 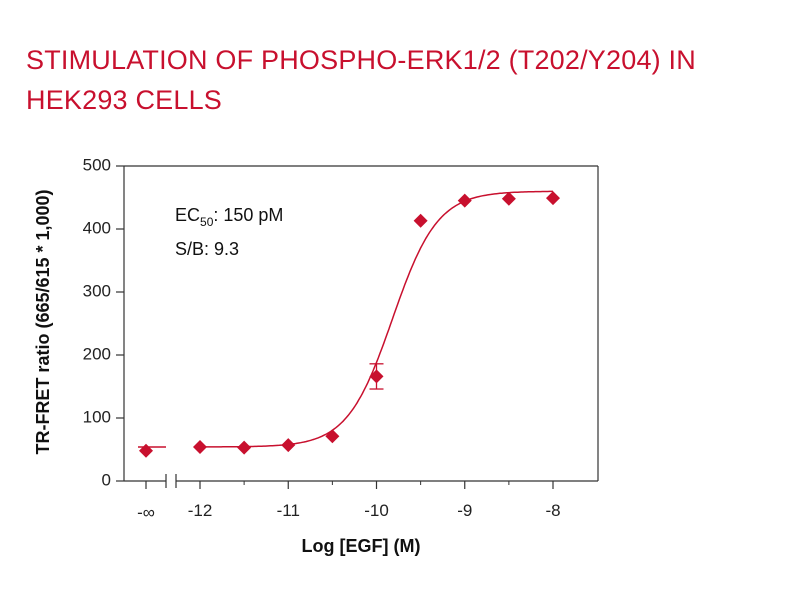 I want to click on x-tick-label: -8, so click(x=552, y=510).